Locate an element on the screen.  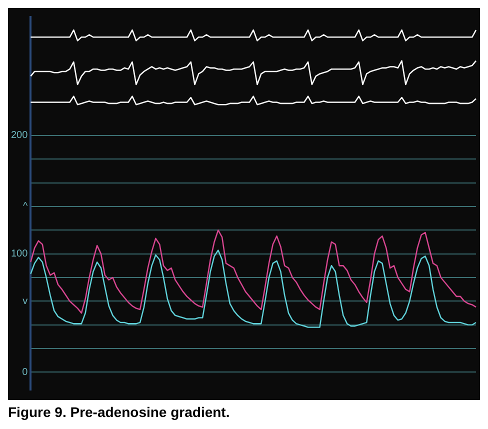
y-tick-label: 100 is located at coordinates (19, 254).